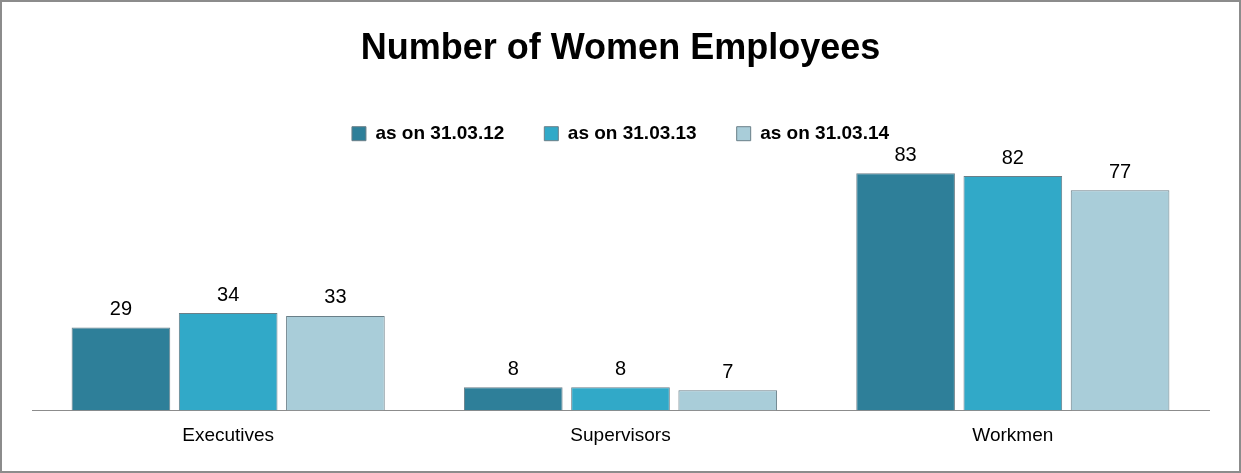 The image size is (1241, 473). I want to click on data-label: 77, so click(1120, 170).